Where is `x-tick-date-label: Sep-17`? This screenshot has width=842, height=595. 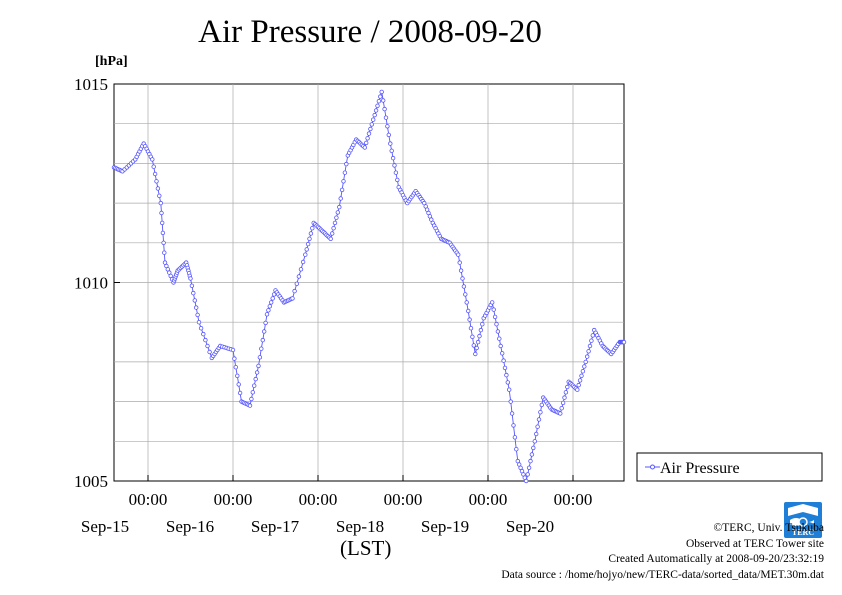
x-tick-date-label: Sep-17 is located at coordinates (275, 526).